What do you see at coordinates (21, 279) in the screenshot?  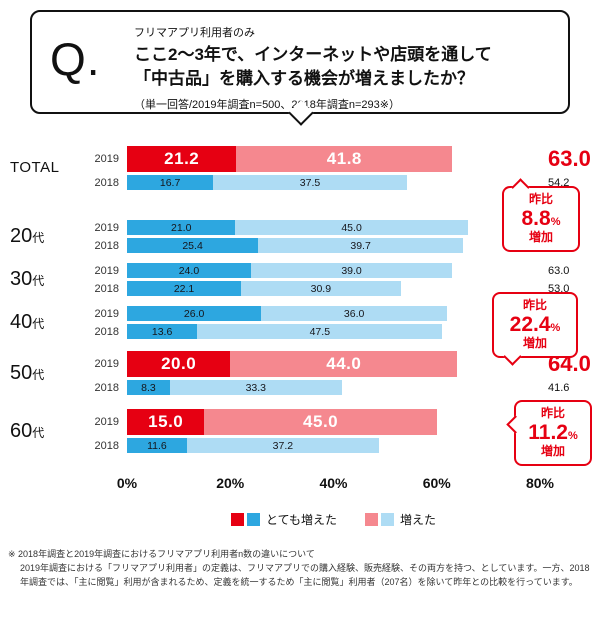 I see `group-label-text: 30` at bounding box center [21, 279].